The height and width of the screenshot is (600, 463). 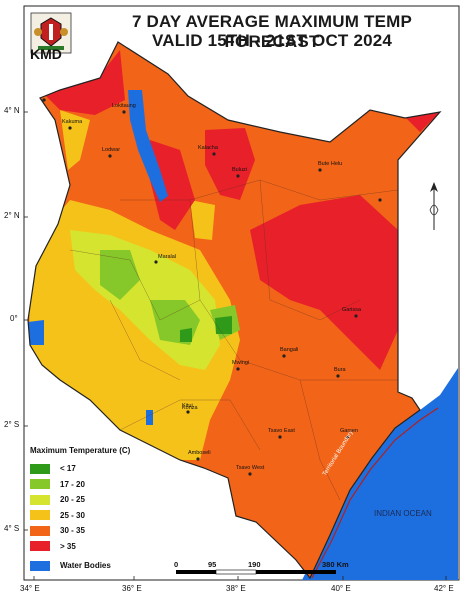 I want to click on legend-row: 30 - 35, so click(x=105, y=531).